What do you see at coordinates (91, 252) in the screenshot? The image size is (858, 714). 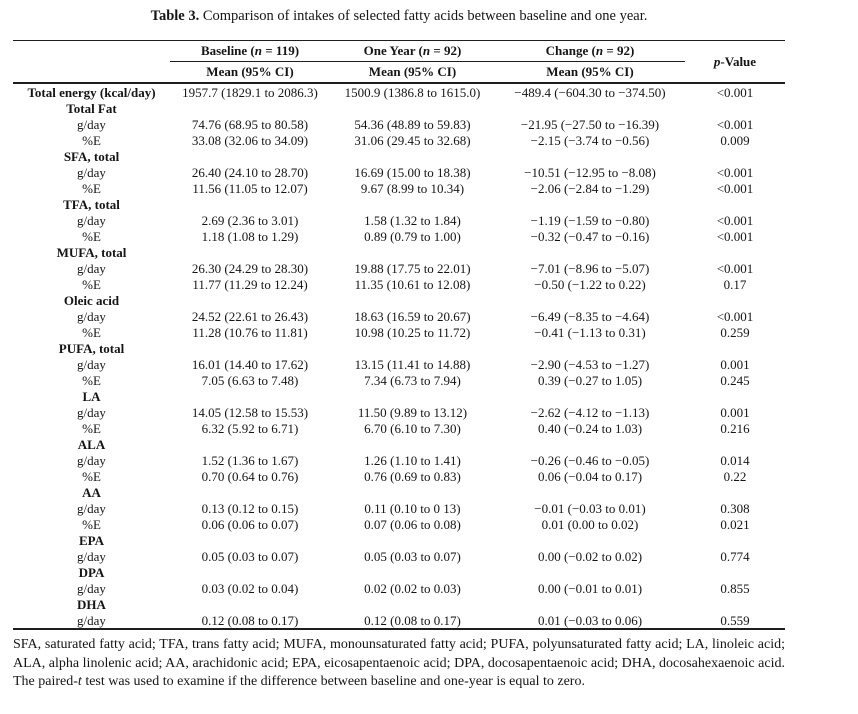 I see `row-label: MUFA, total` at bounding box center [91, 252].